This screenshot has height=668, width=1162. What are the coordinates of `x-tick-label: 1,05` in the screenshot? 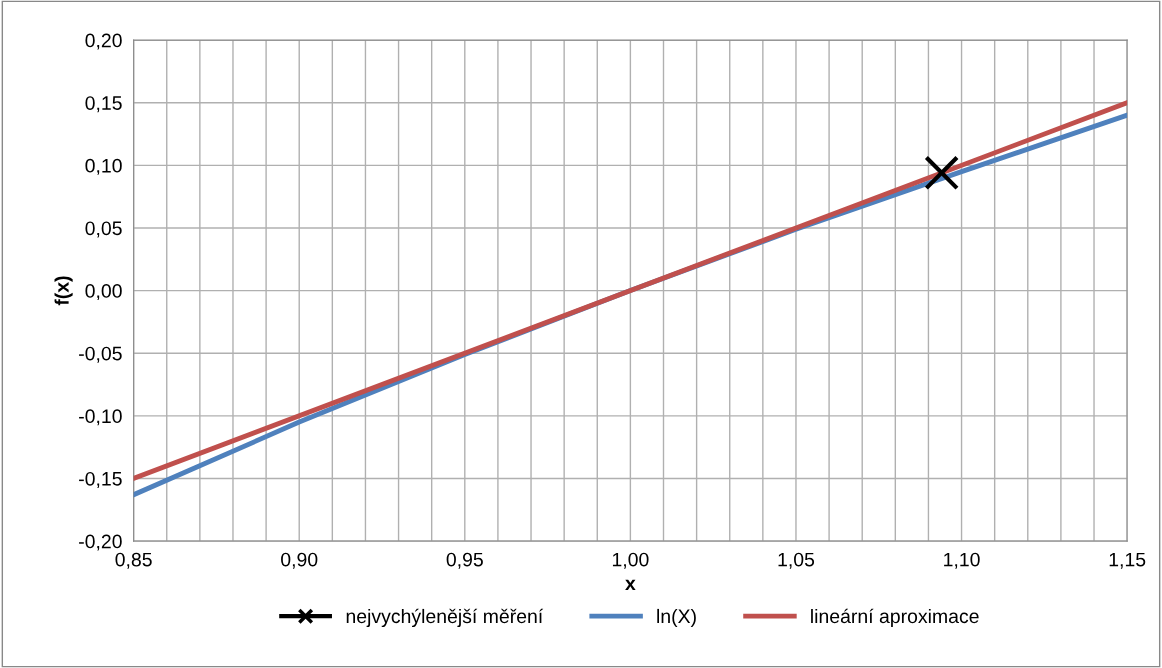 It's located at (796, 560).